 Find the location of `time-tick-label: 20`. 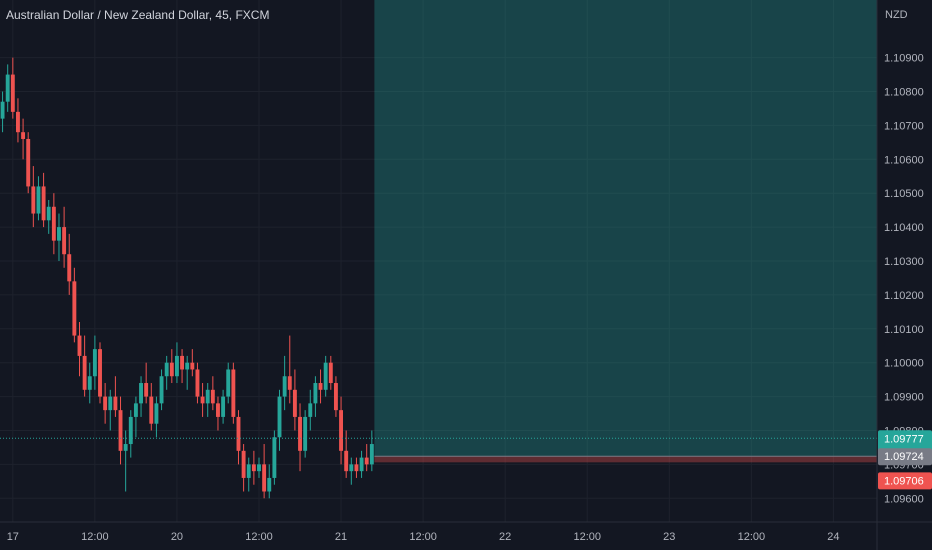

time-tick-label: 20 is located at coordinates (177, 537).